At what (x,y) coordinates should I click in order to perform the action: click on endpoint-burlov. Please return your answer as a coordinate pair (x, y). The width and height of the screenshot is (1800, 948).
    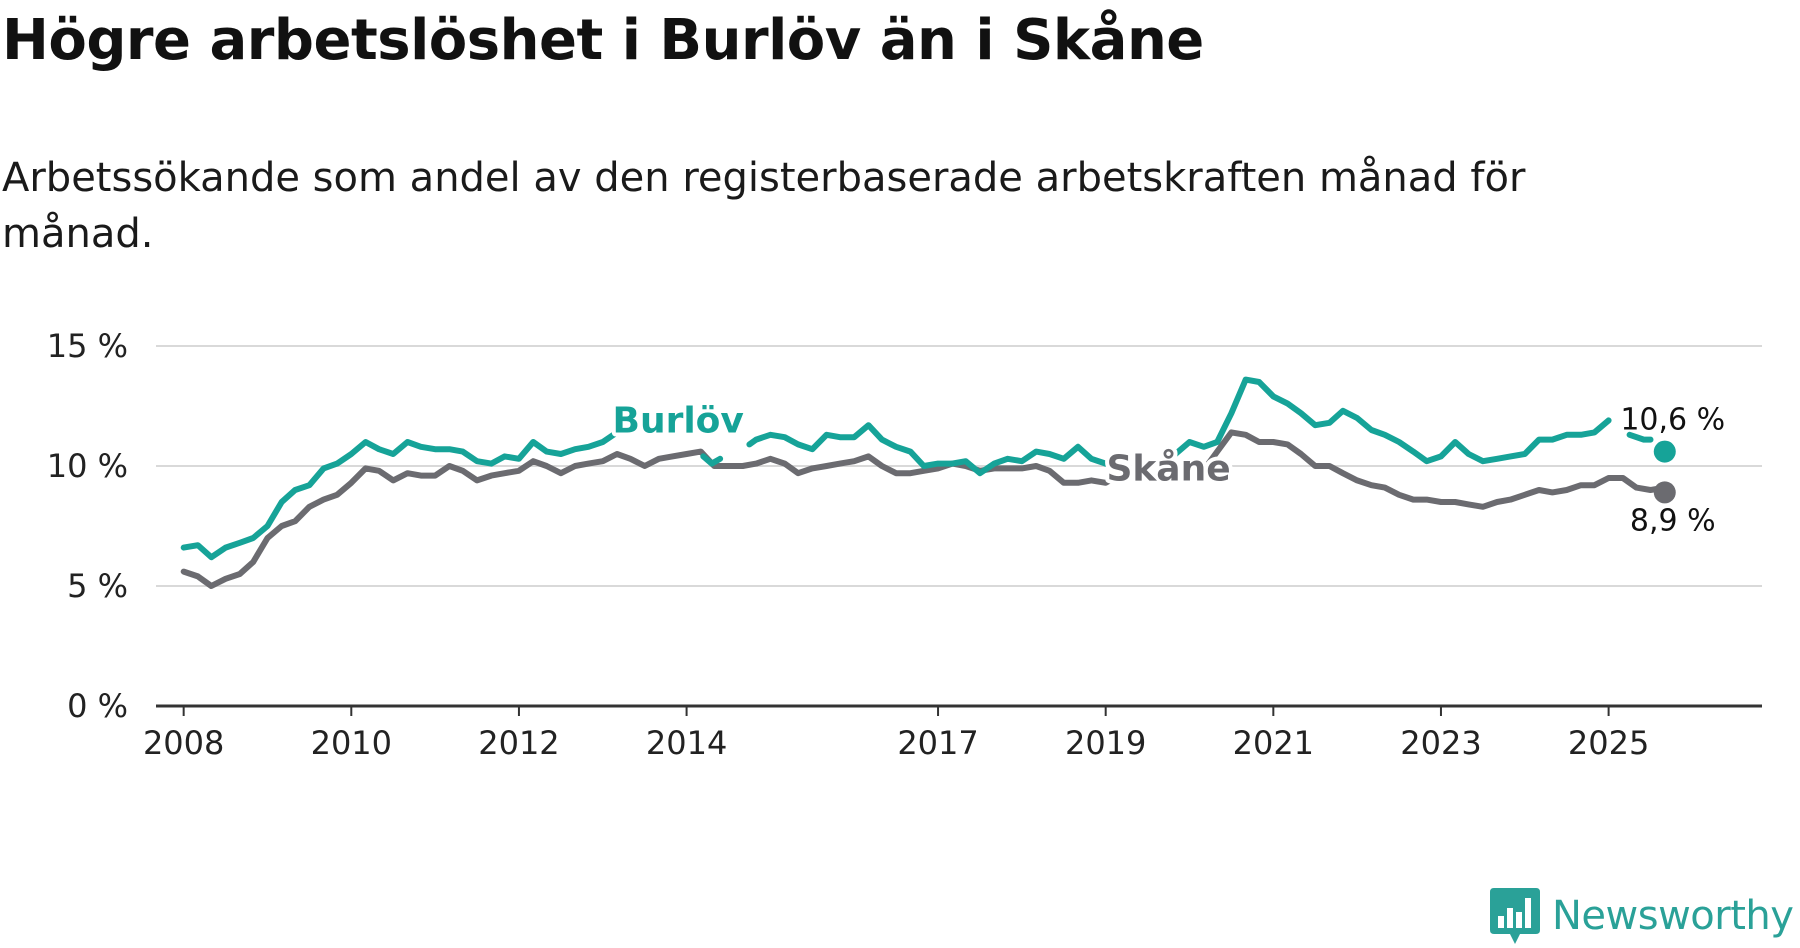
    Looking at the image, I should click on (1664, 451).